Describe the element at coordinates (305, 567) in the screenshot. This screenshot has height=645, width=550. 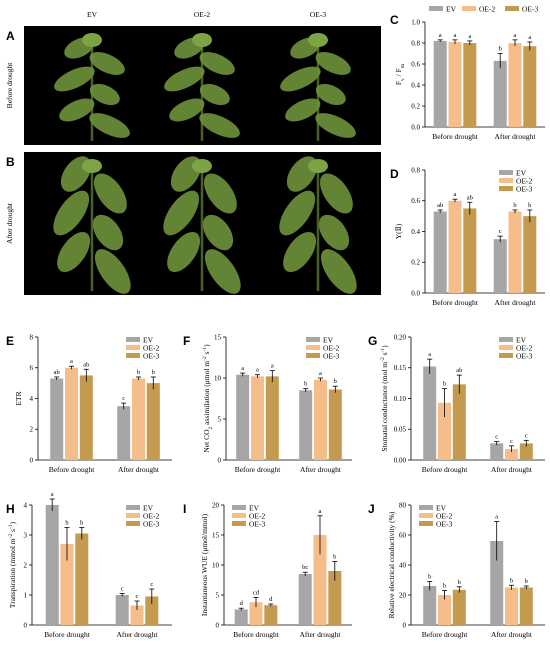
I see `significance-letter: bc` at that location.